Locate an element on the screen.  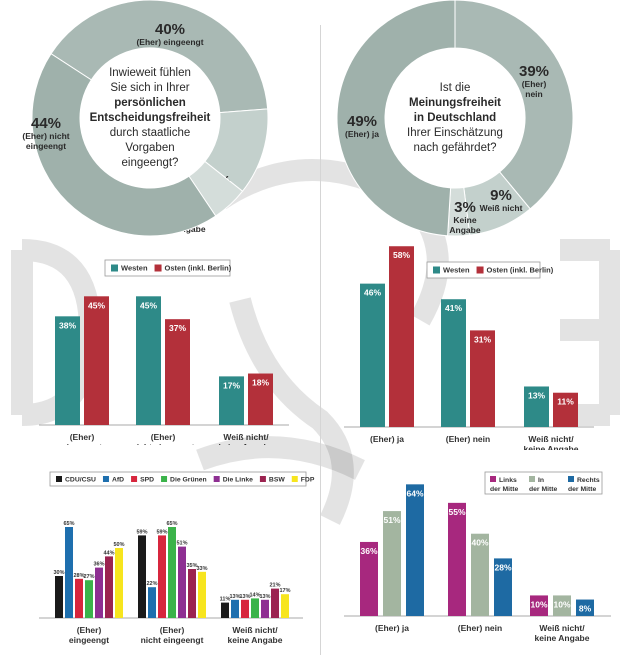
legend-label: der Mitte is located at coordinates (543, 489).